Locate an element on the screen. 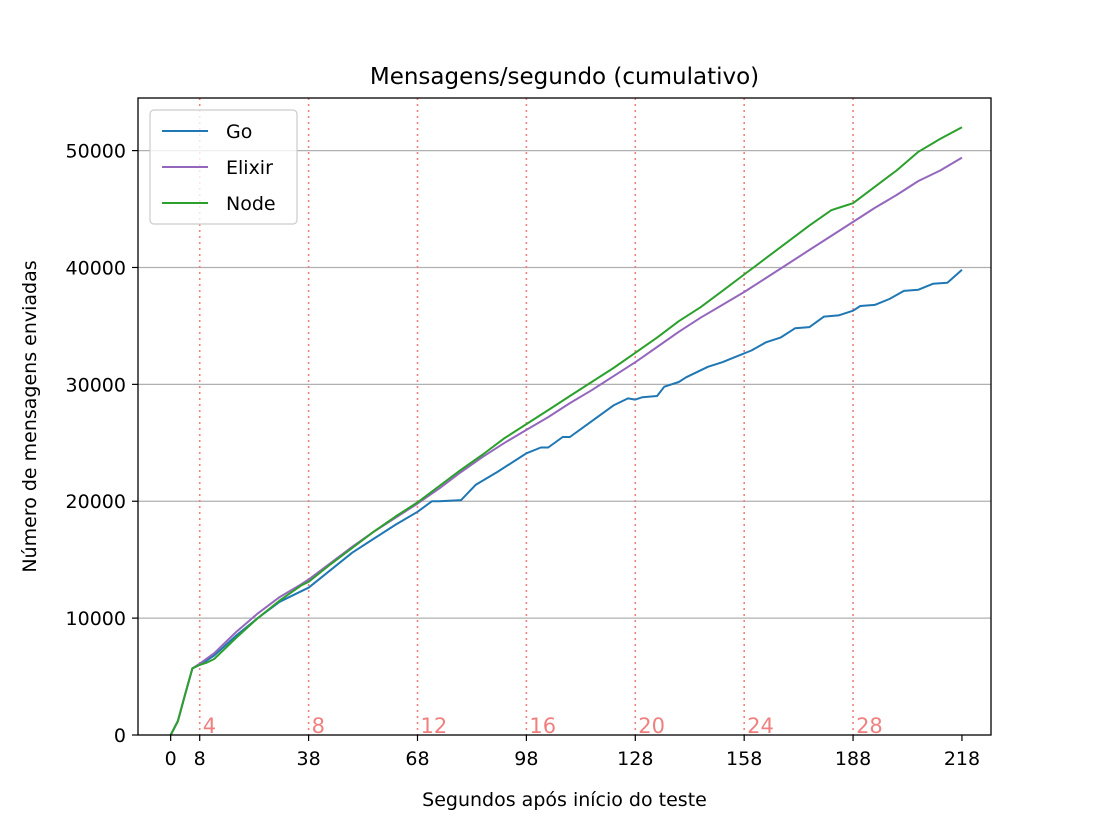 The width and height of the screenshot is (1100, 825). x-tick-label: 68 is located at coordinates (417, 759).